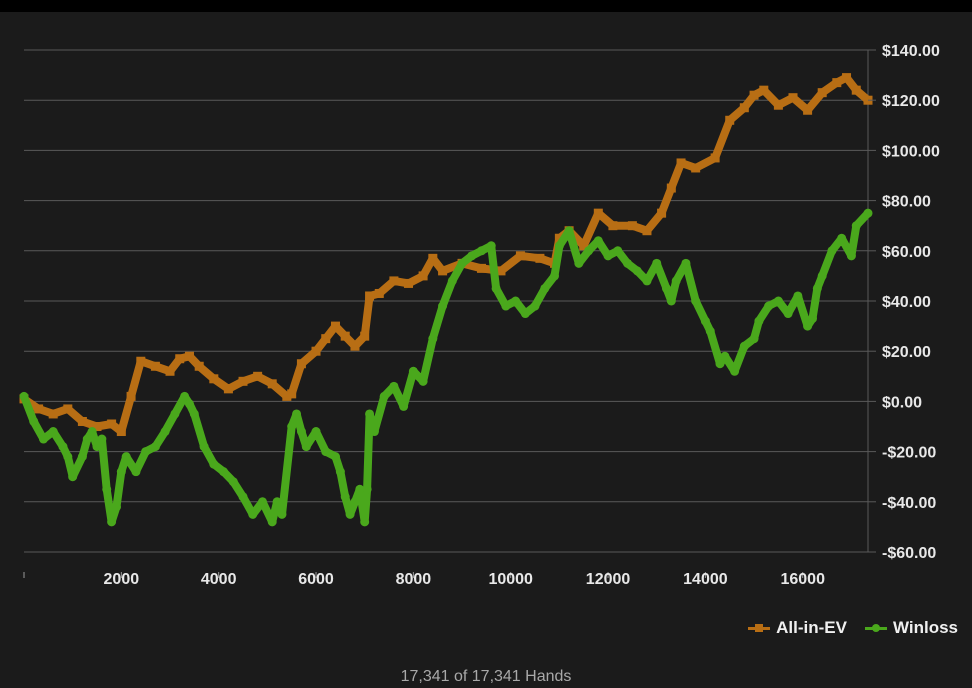  I want to click on y-tick-label: $60.00, so click(906, 252).